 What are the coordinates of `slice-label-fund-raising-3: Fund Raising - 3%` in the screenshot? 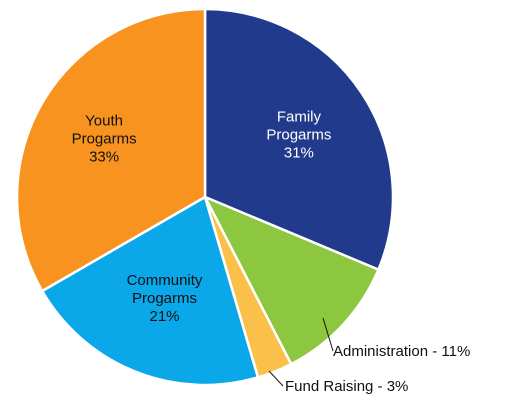 It's located at (346, 386).